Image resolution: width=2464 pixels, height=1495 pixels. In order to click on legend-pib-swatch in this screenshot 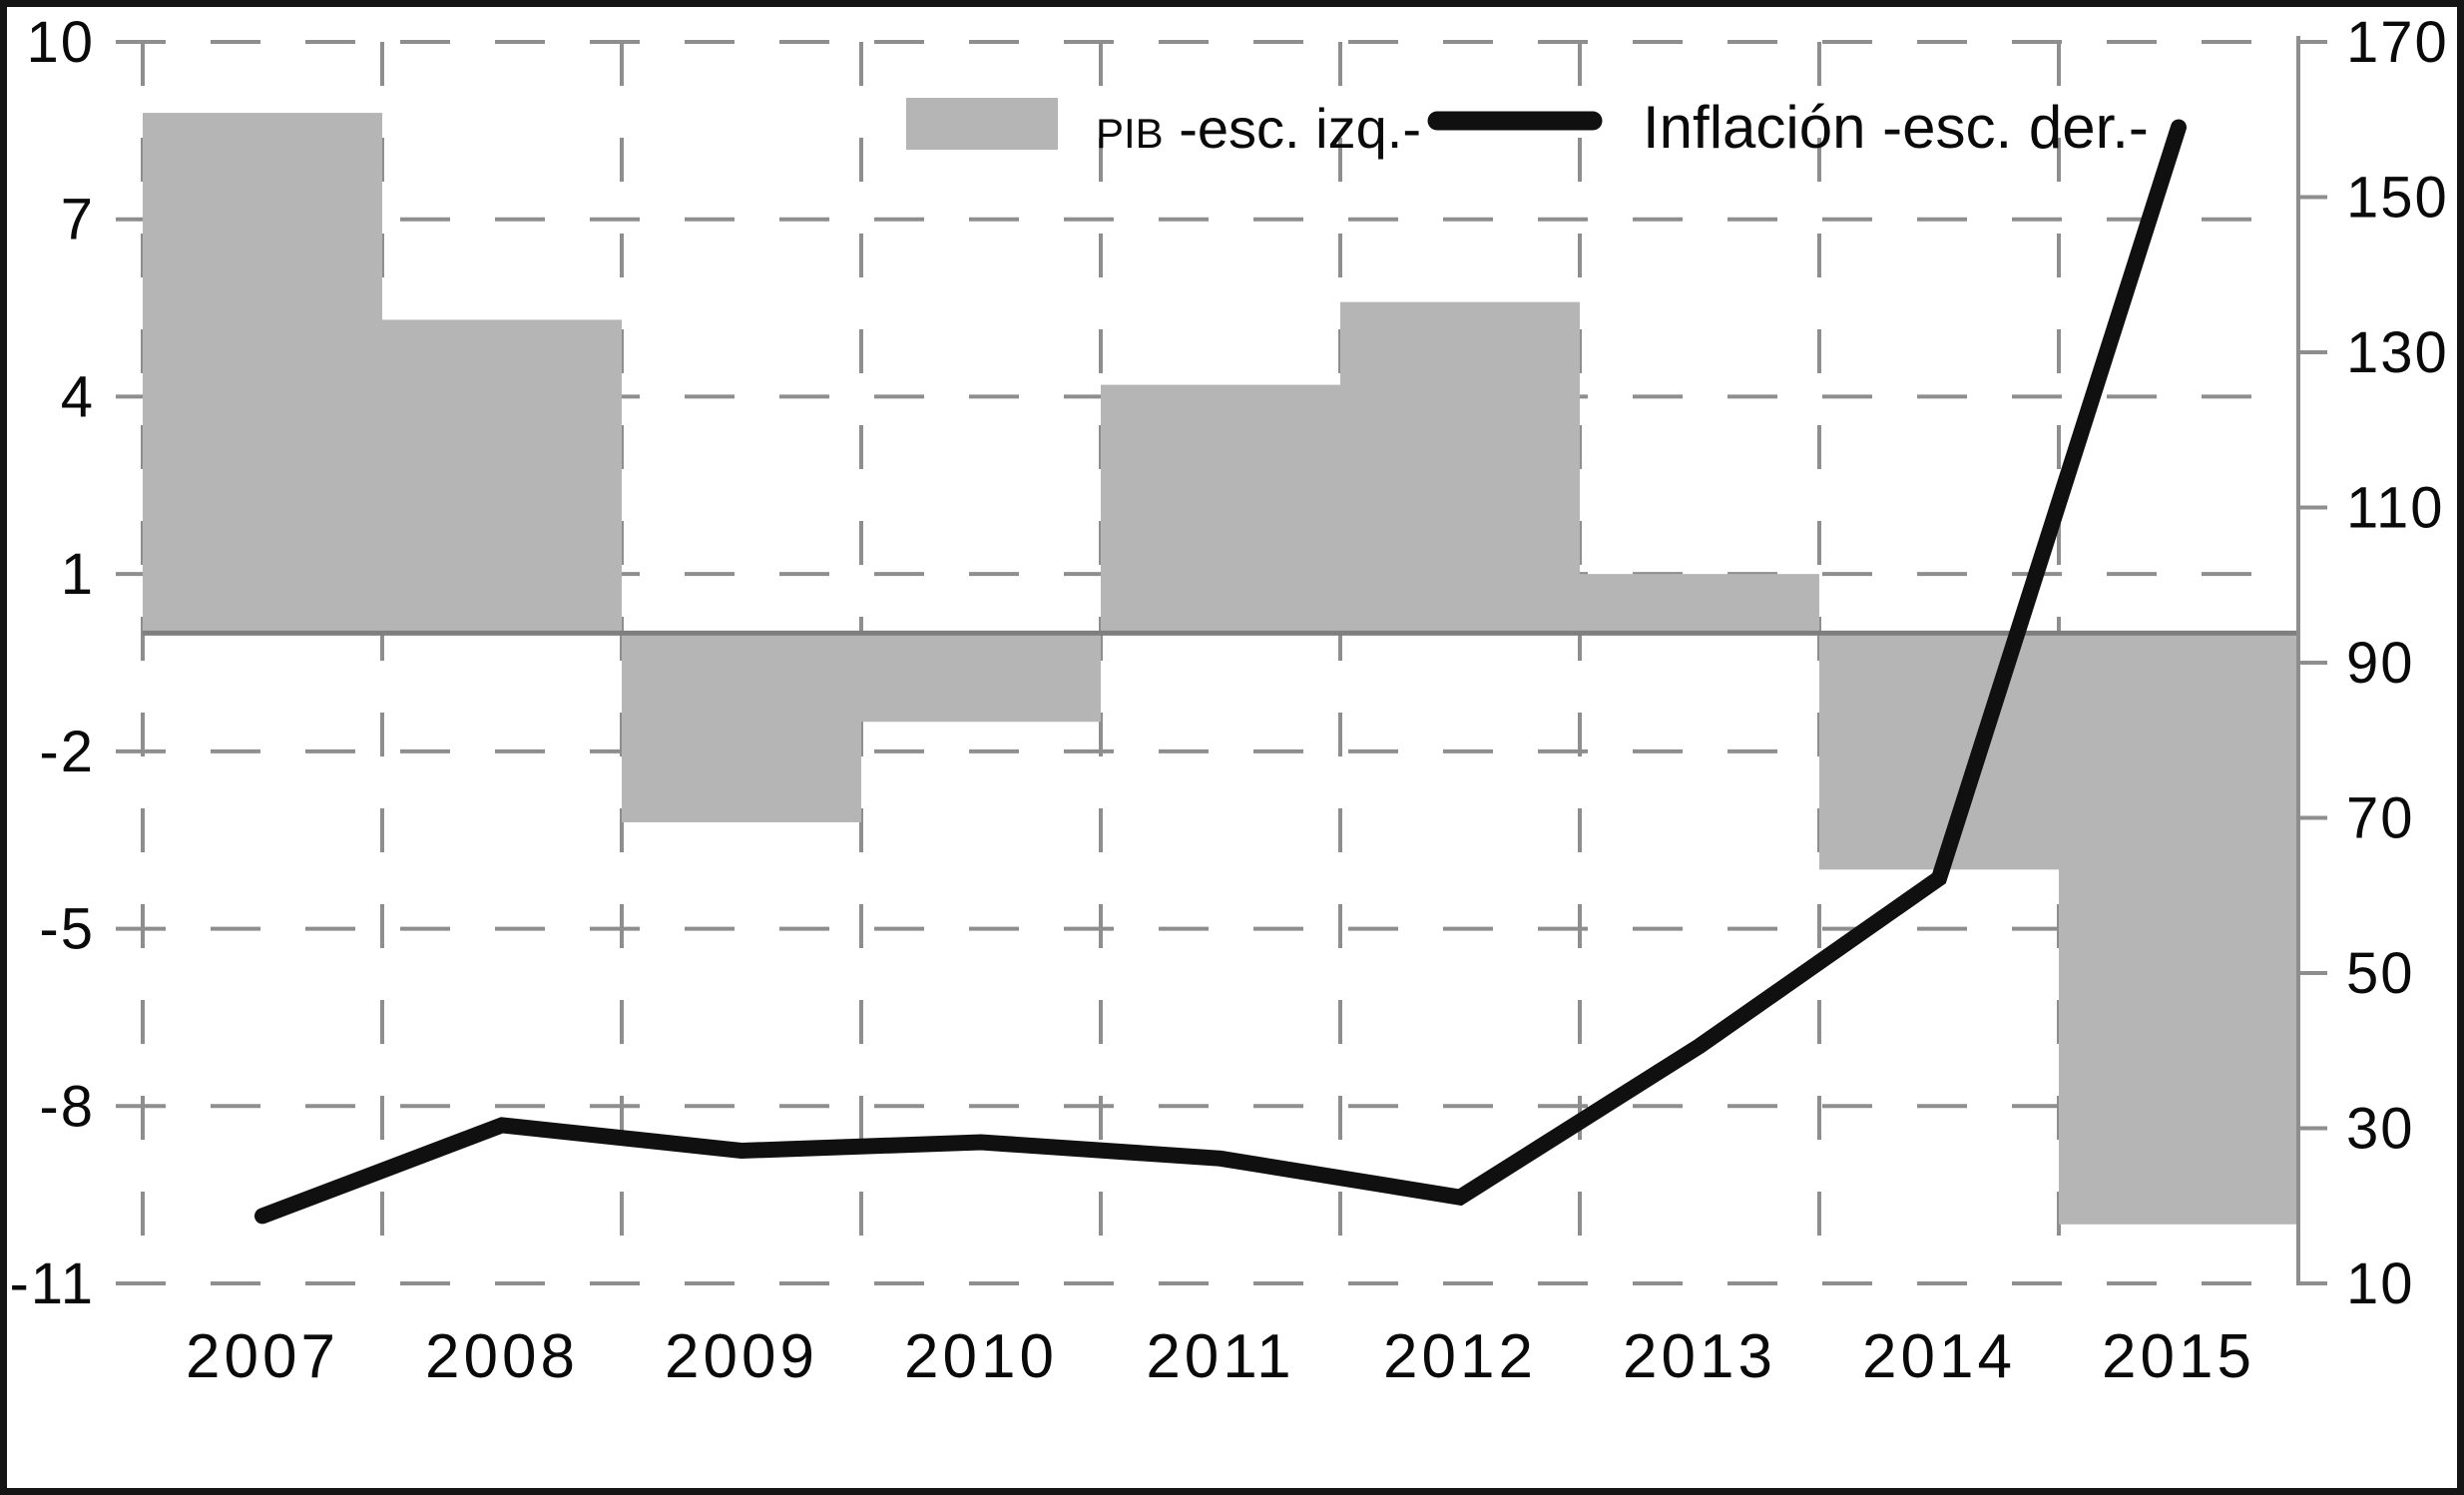, I will do `click(982, 124)`.